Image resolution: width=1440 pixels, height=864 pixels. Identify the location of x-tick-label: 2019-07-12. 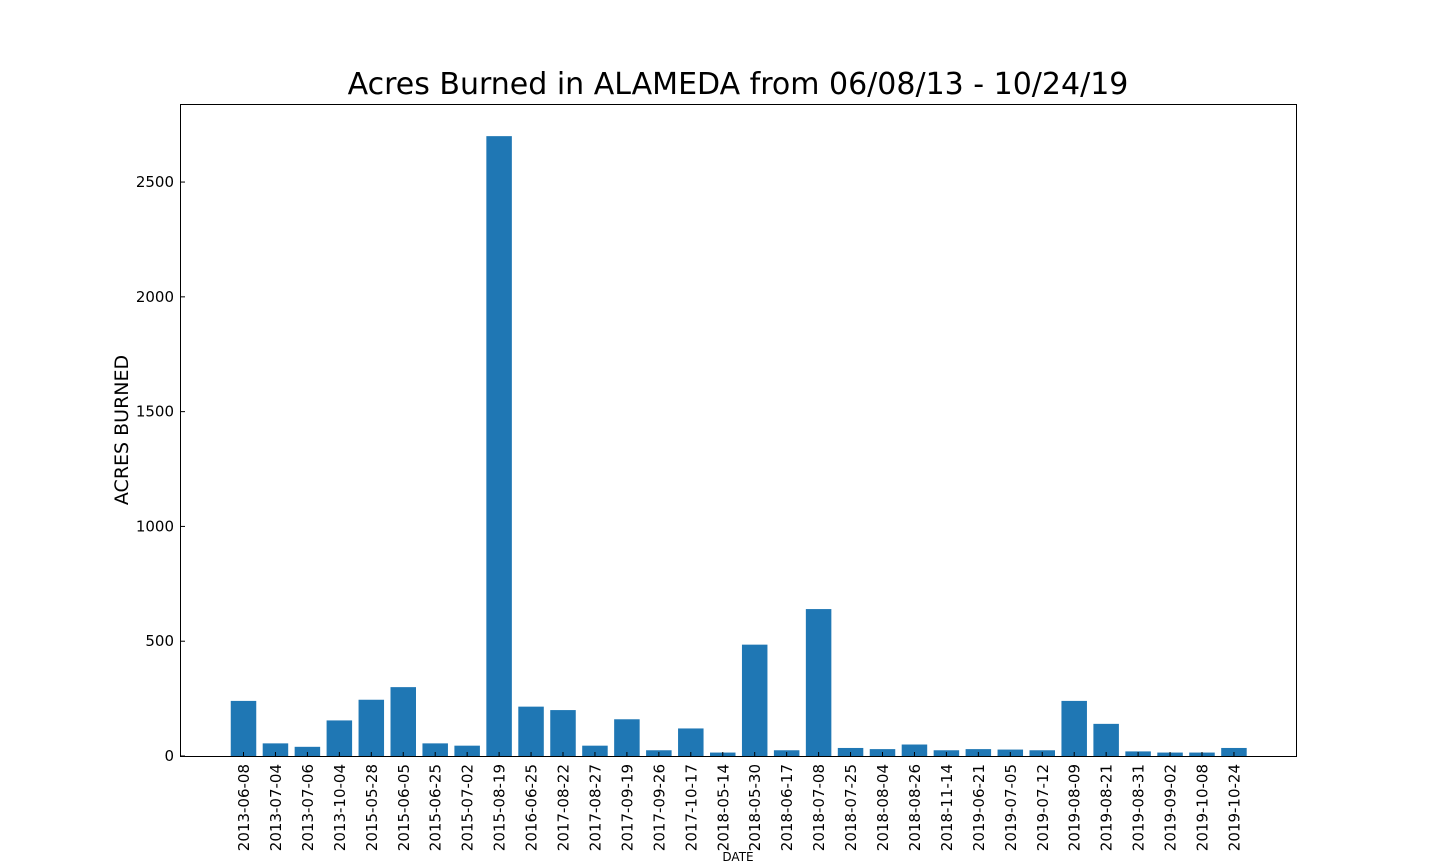
(1043, 807).